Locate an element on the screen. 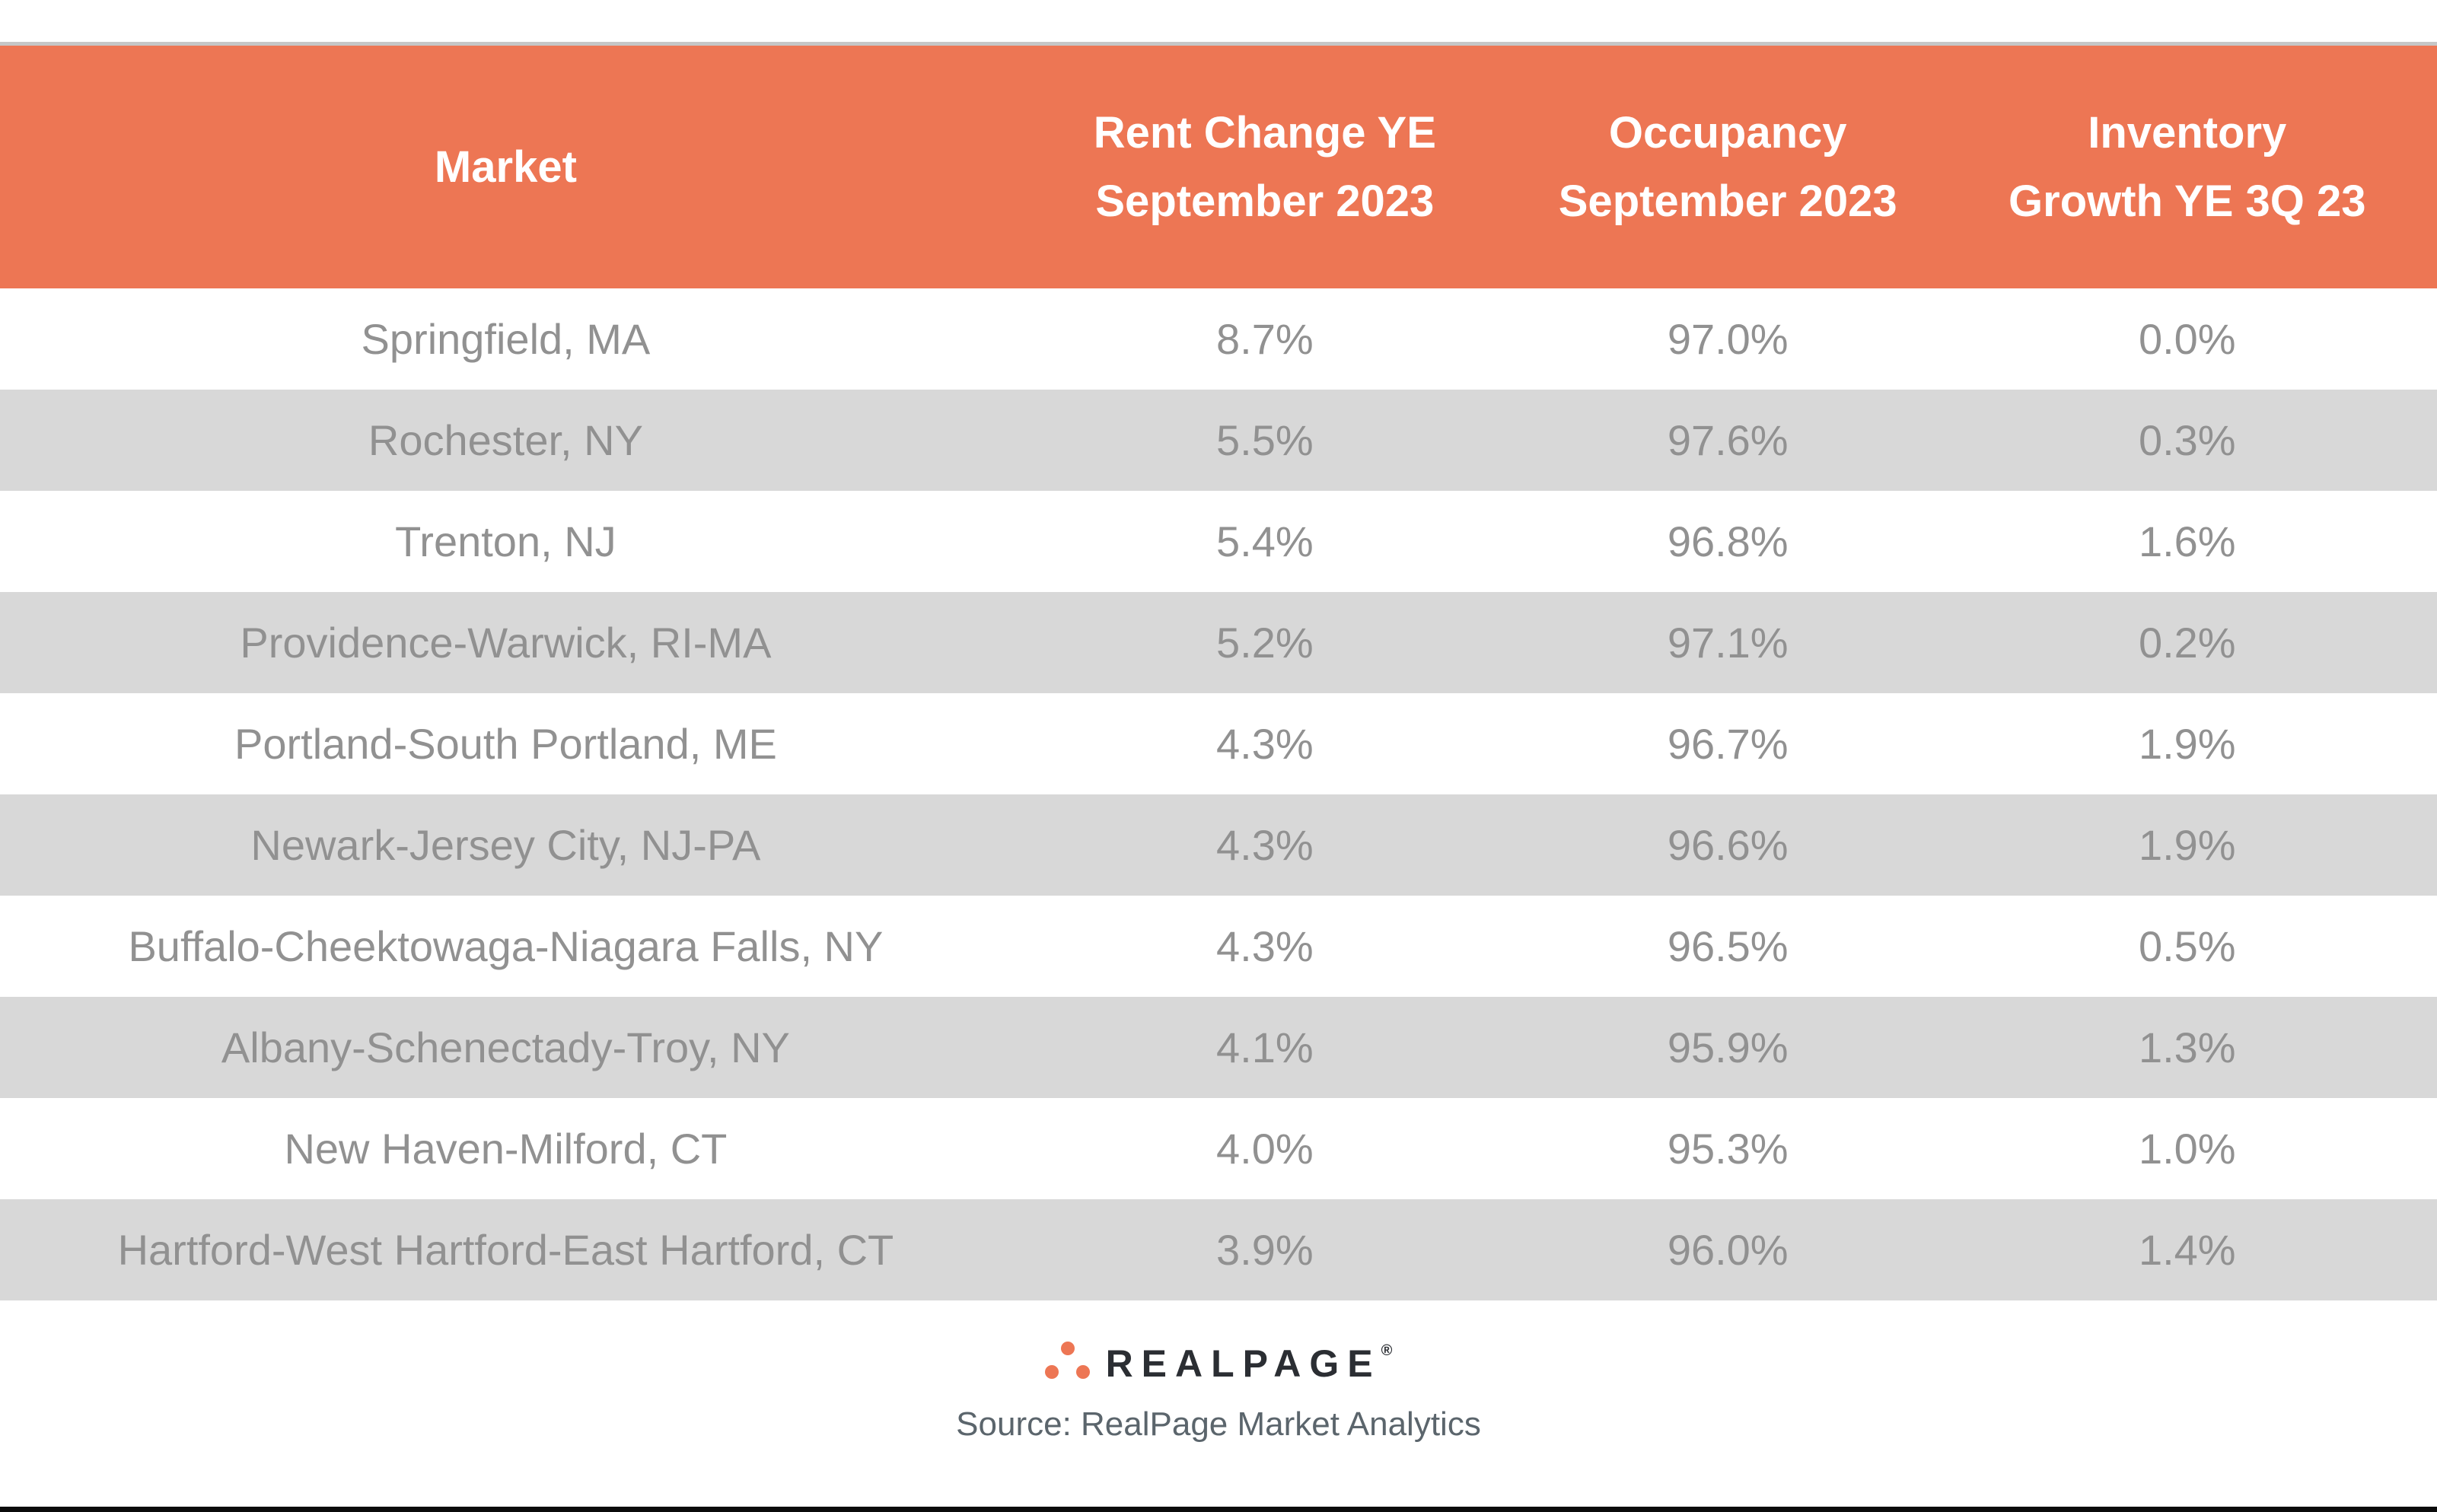 The image size is (2437, 1512). occupancy-value: 96.6% is located at coordinates (1728, 845).